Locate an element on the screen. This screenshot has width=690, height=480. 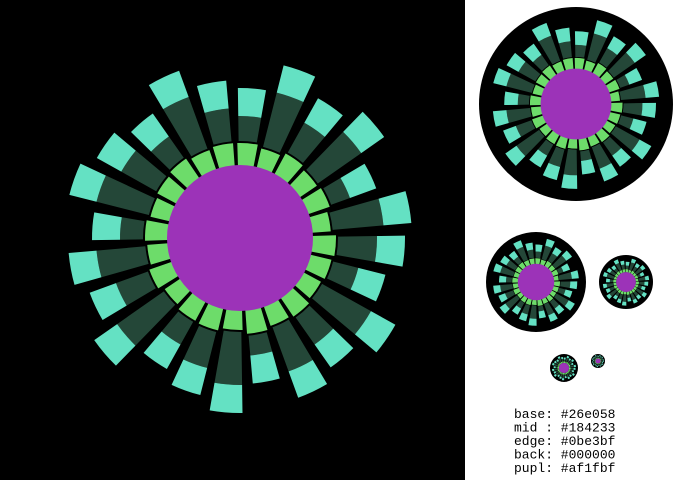
legend-line: mid : #184233 is located at coordinates (564, 428).